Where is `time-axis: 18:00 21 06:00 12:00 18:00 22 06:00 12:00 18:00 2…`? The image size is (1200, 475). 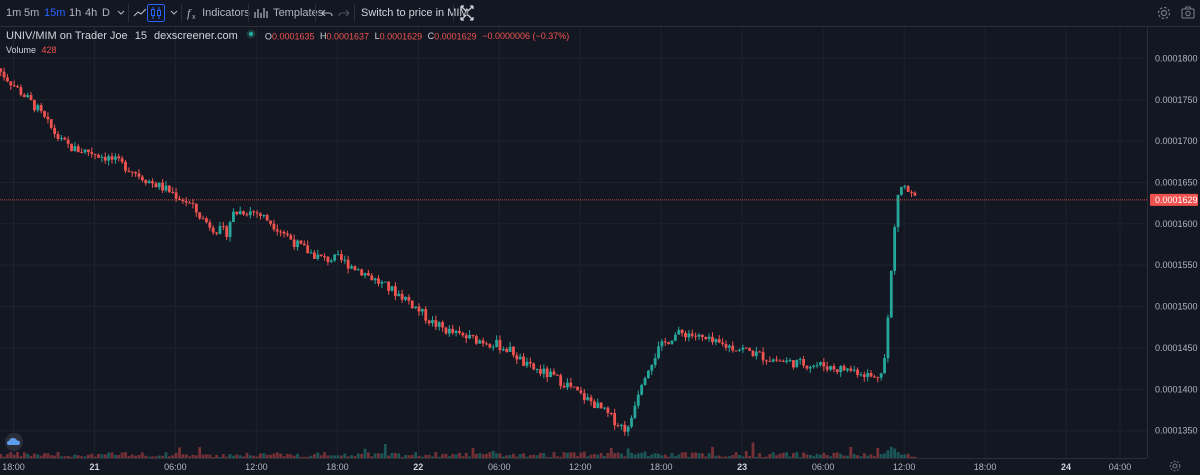 time-axis: 18:00 21 06:00 12:00 18:00 22 06:00 12:00 18:00 2… is located at coordinates (566, 467).